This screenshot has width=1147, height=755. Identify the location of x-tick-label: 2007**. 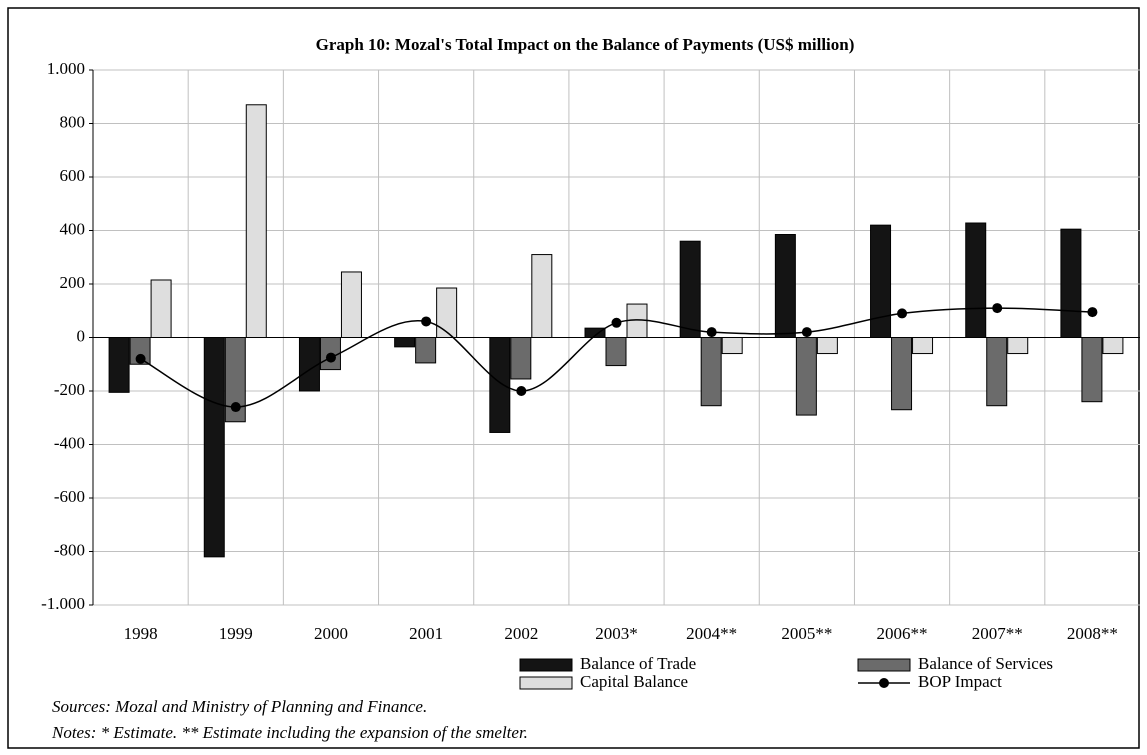
(997, 633).